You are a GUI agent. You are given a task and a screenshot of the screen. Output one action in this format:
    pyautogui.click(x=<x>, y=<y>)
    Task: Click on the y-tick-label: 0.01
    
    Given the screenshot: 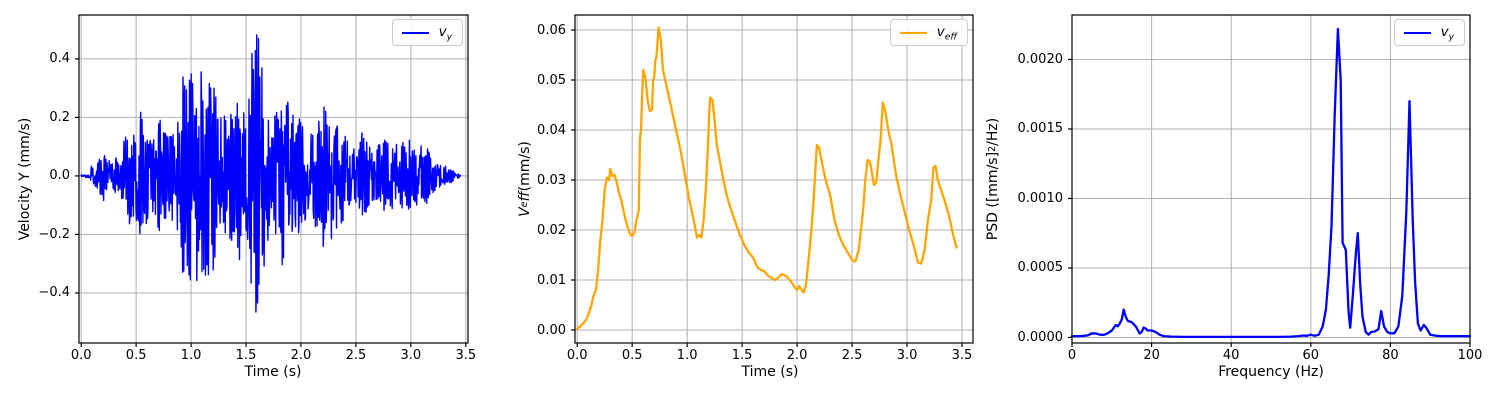 What is the action you would take?
    pyautogui.click(x=551, y=280)
    